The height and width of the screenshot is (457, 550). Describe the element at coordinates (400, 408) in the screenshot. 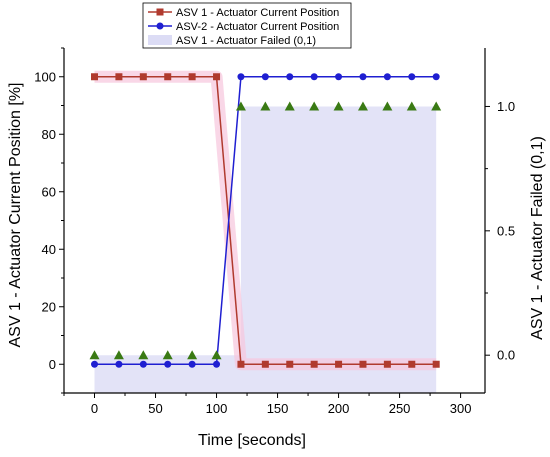

I see `x-tick-label: 250` at that location.